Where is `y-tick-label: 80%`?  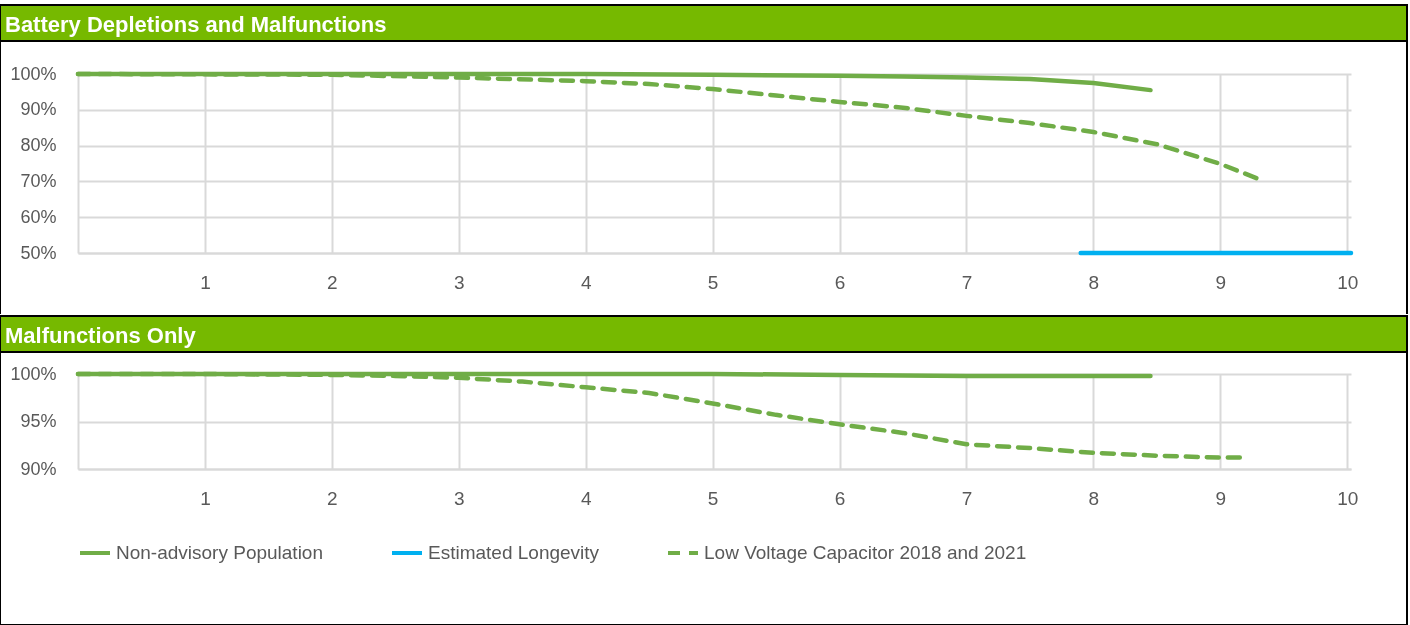
y-tick-label: 80% is located at coordinates (38, 145).